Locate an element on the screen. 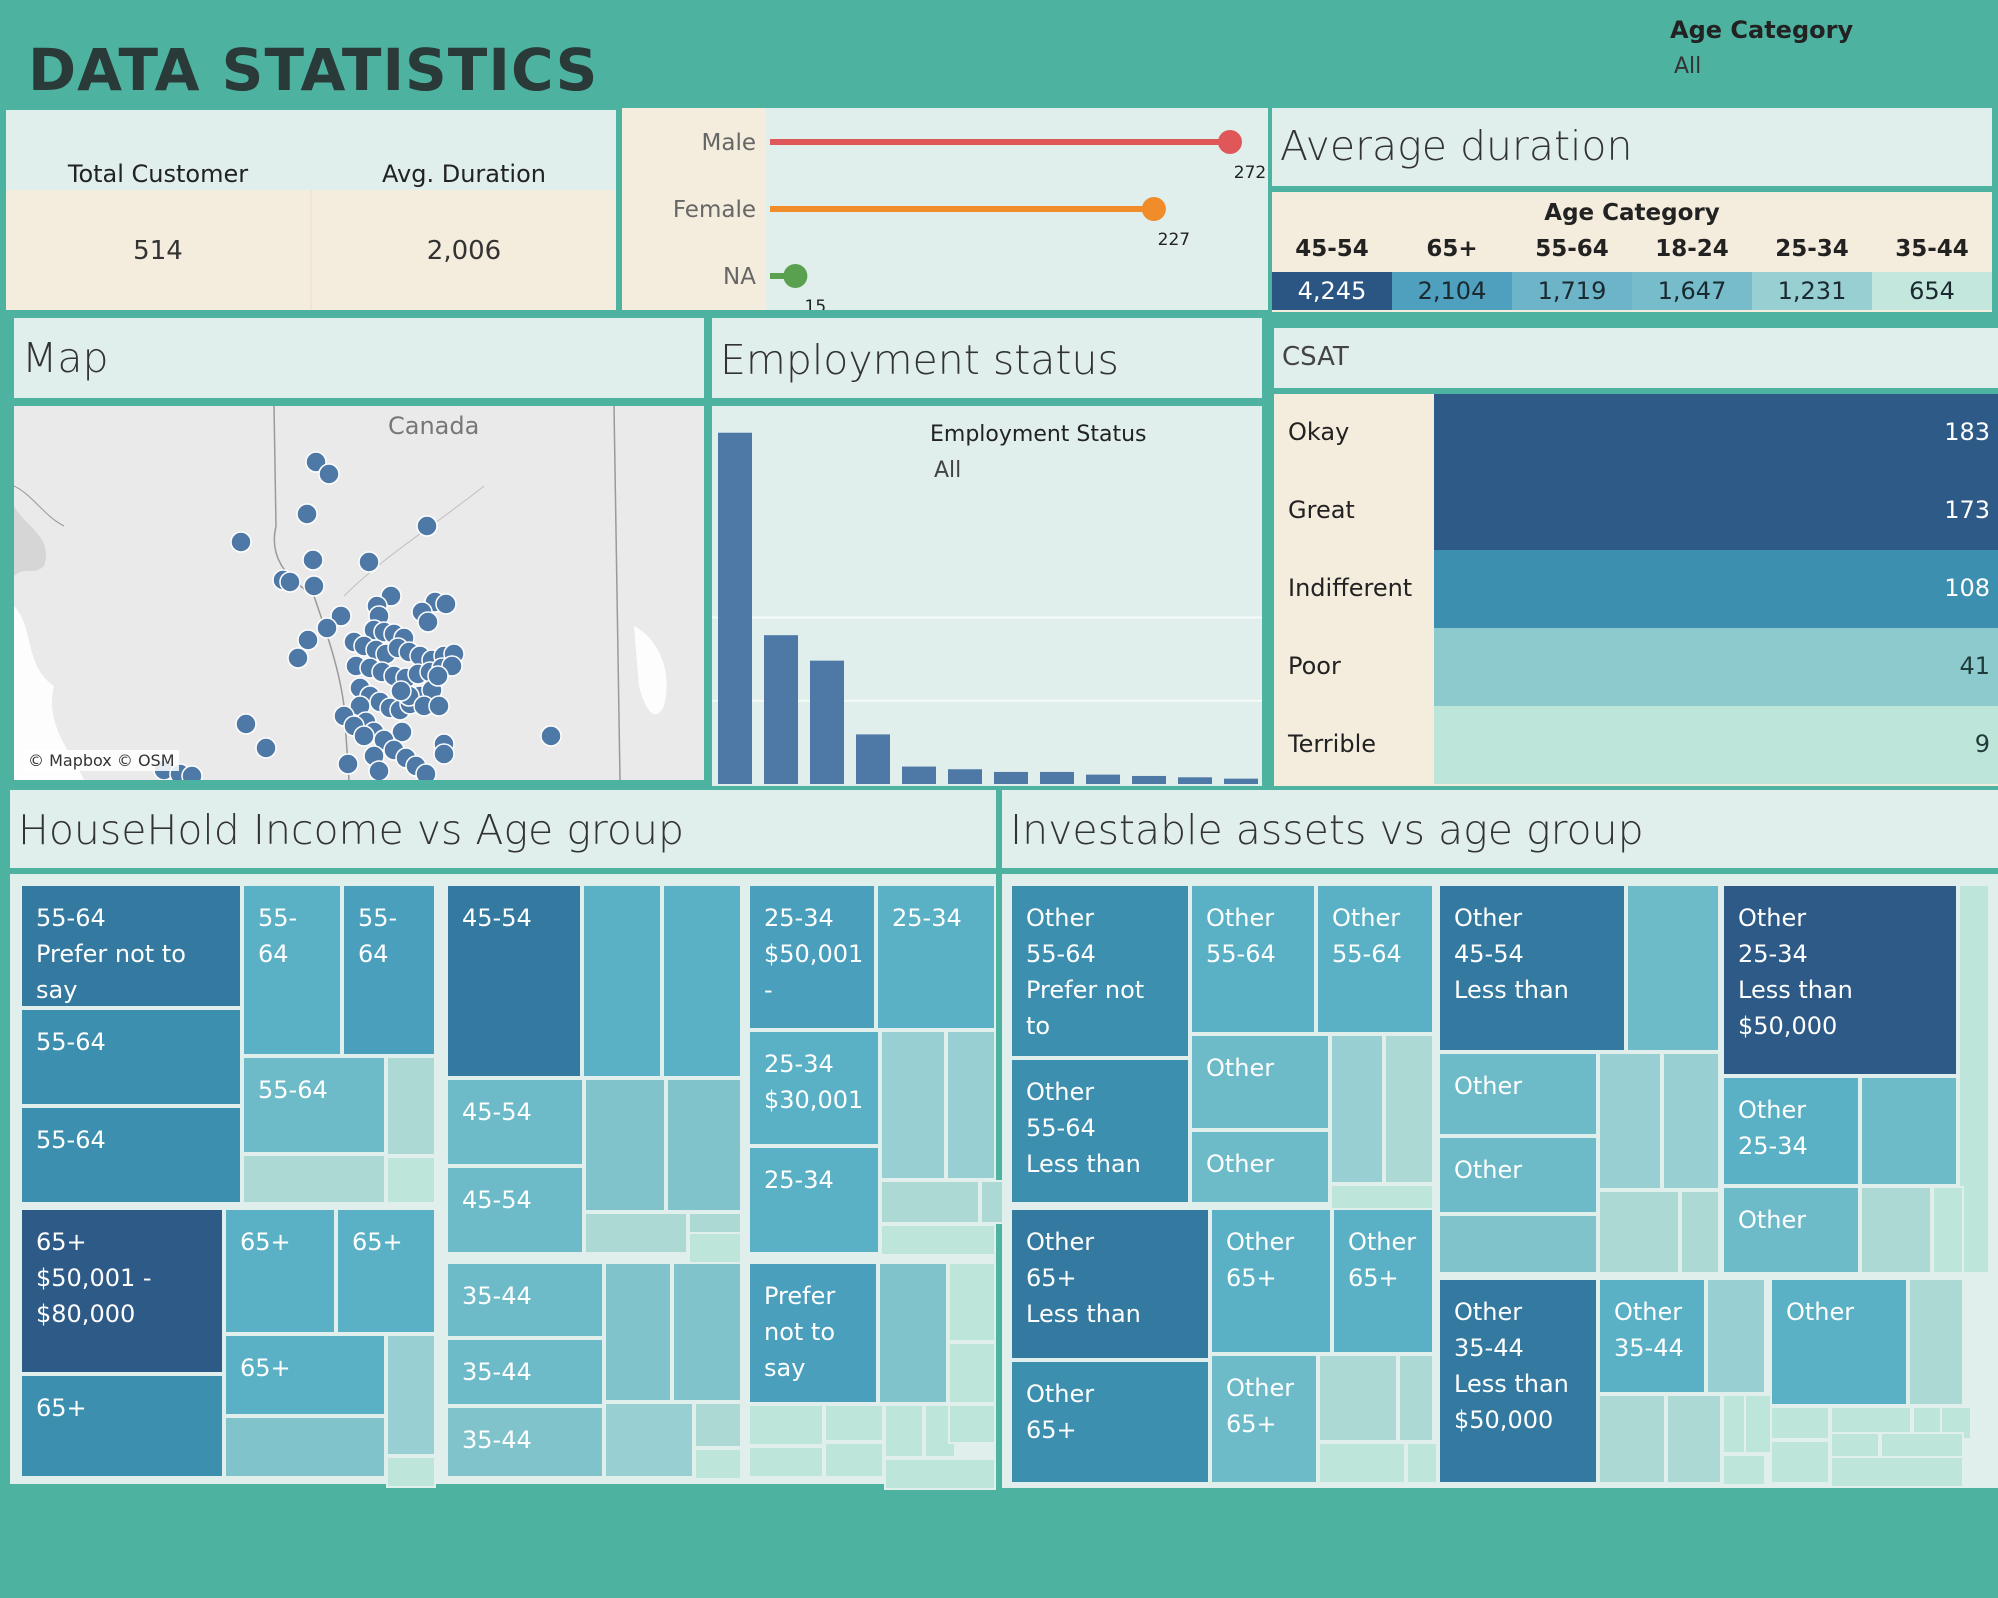  csat-row: Okay 183 is located at coordinates (1636, 433).